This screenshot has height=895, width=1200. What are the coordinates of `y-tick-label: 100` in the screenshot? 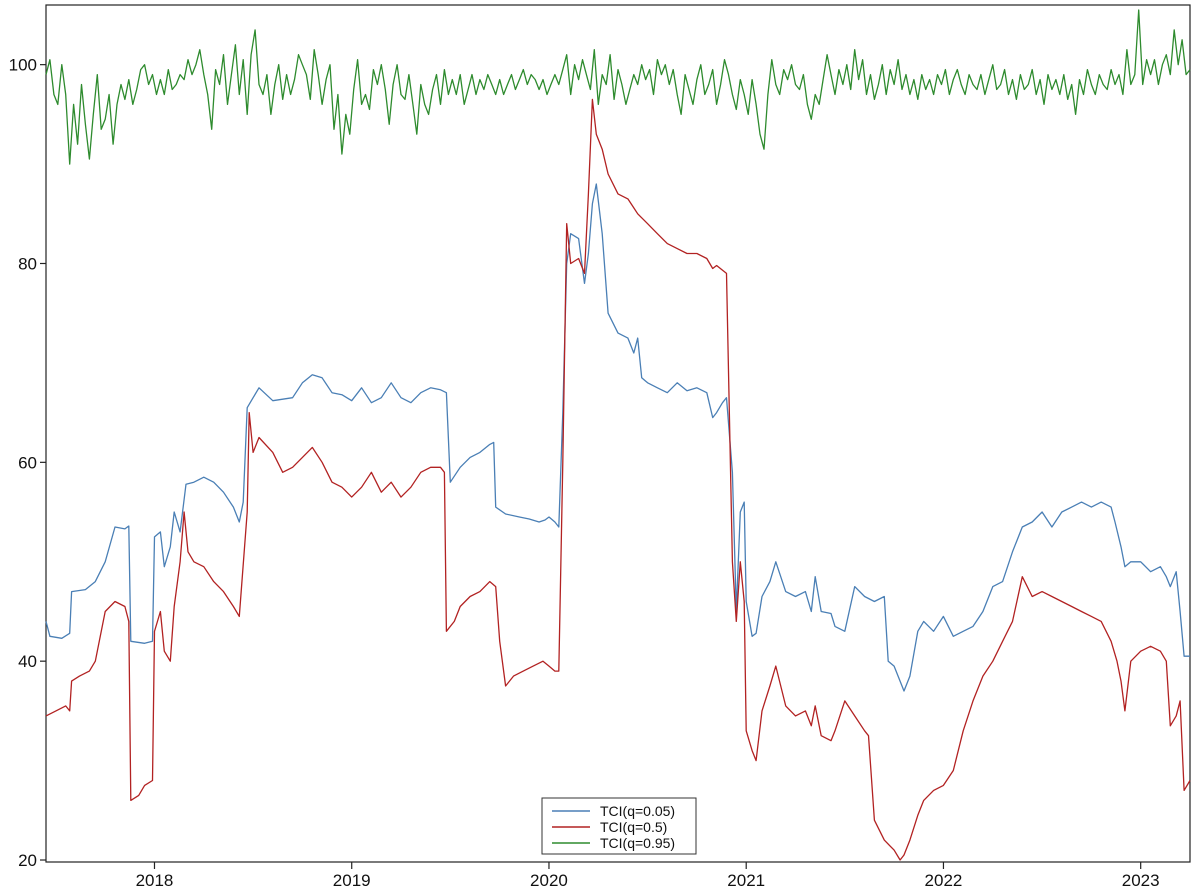 It's located at (23, 65).